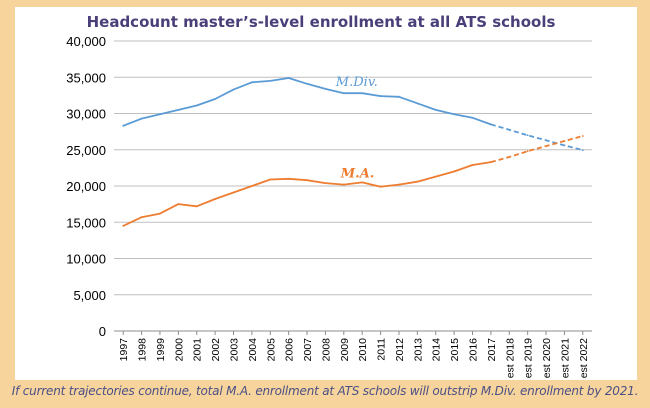  I want to click on x-tick-label: est 2021, so click(565, 358).